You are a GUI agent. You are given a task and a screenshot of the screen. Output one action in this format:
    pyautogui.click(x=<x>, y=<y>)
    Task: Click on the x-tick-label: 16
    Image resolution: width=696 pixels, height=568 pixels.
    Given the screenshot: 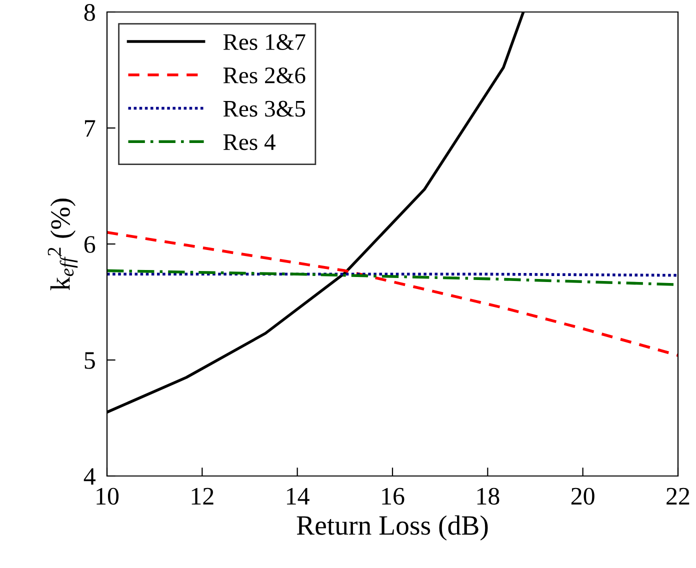 What is the action you would take?
    pyautogui.click(x=393, y=496)
    